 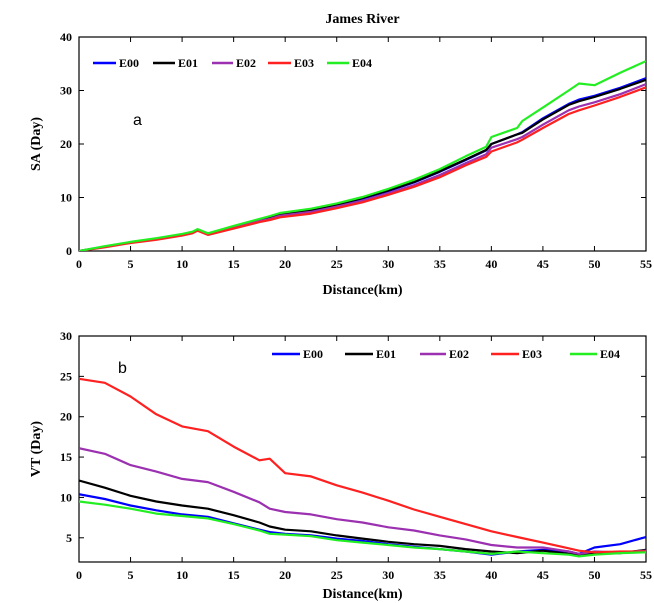 I want to click on y-tick-label: 0, so click(x=69, y=251).